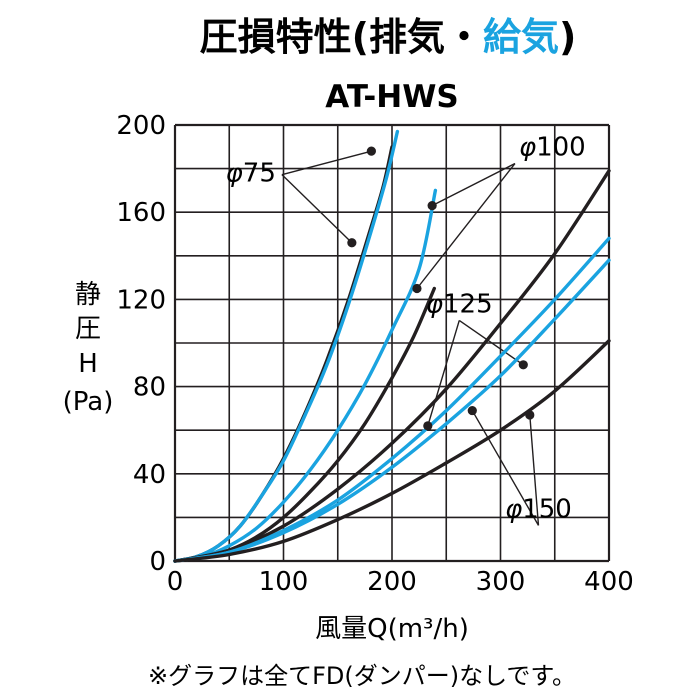 This screenshot has height=700, width=700. I want to click on series-label: φ150, so click(538, 509).